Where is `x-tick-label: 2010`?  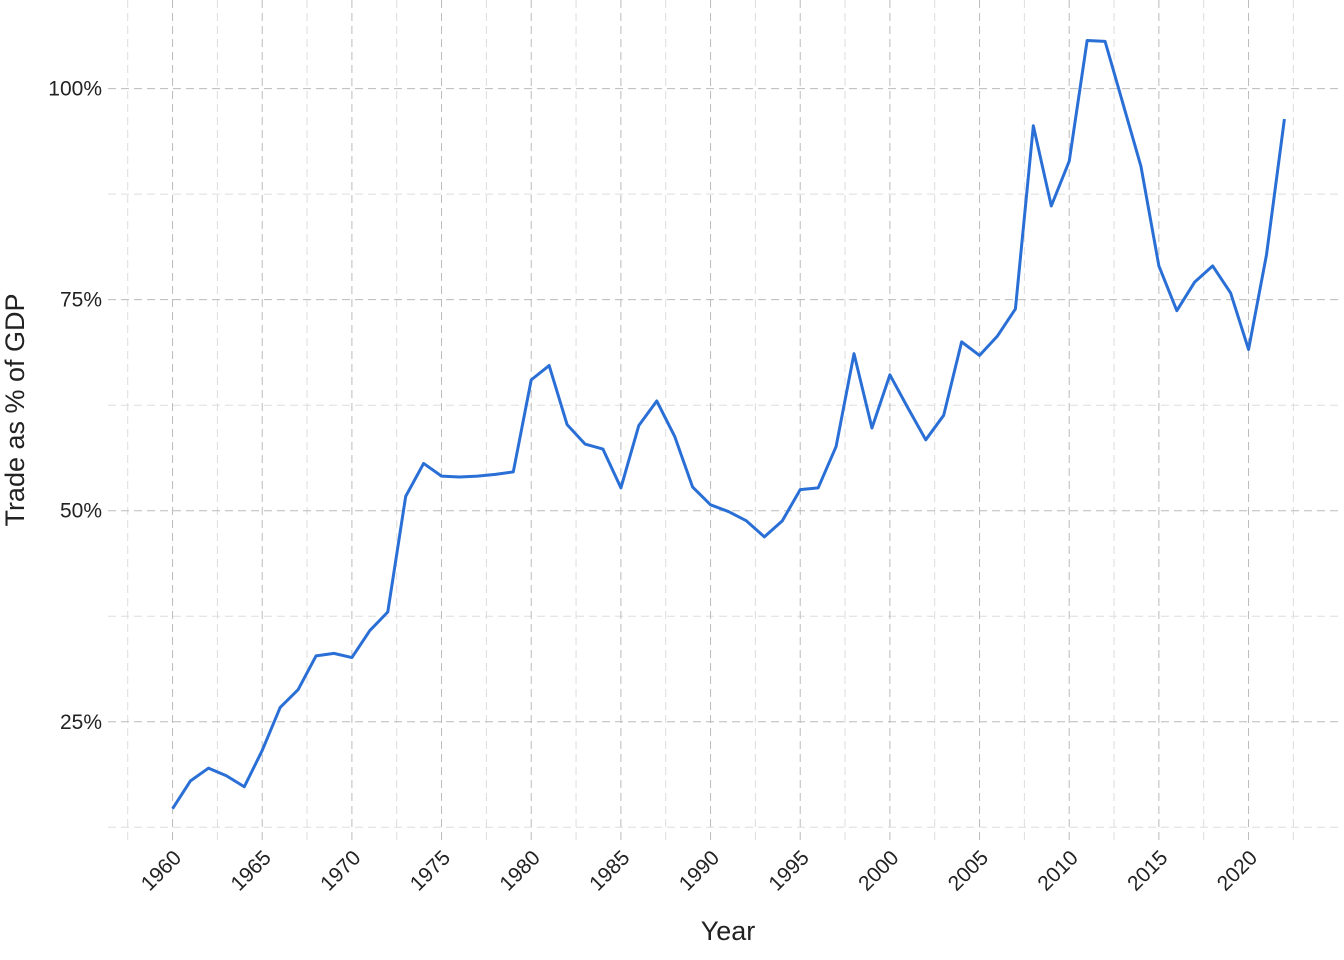 x-tick-label: 2010 is located at coordinates (1057, 870).